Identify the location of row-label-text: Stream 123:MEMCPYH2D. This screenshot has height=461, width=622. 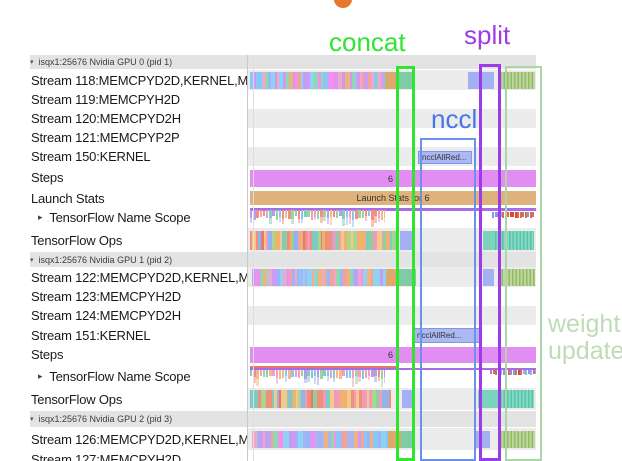
(106, 296).